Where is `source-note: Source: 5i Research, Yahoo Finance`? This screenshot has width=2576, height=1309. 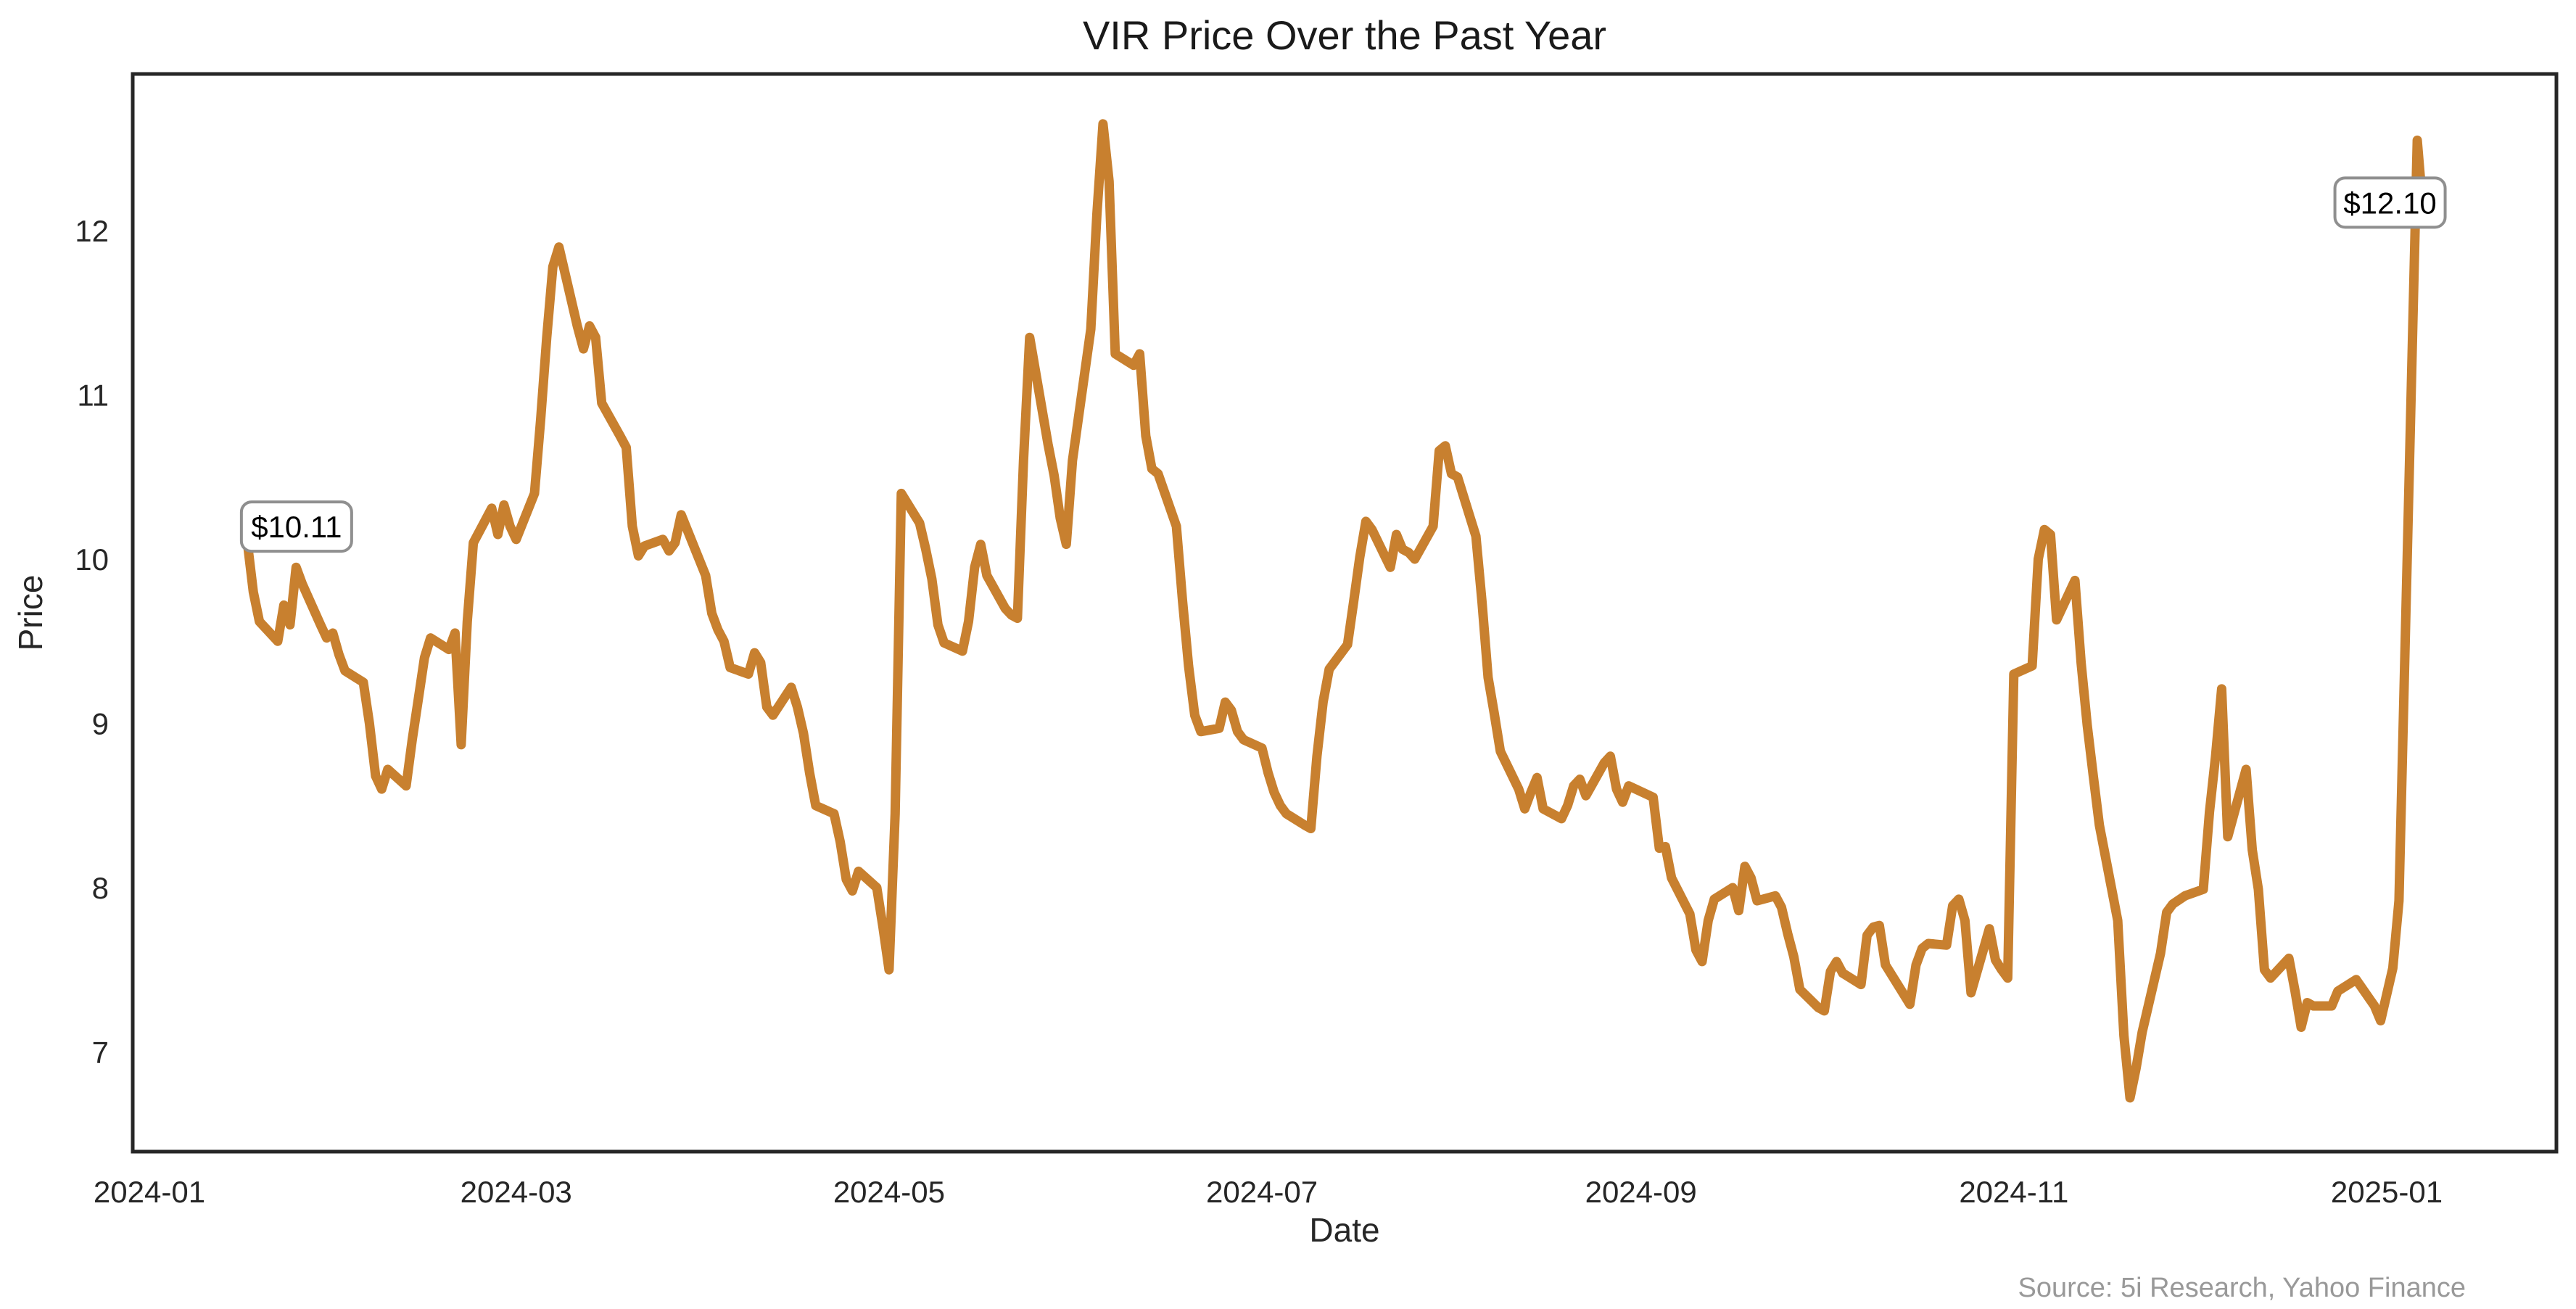 source-note: Source: 5i Research, Yahoo Finance is located at coordinates (2242, 1288).